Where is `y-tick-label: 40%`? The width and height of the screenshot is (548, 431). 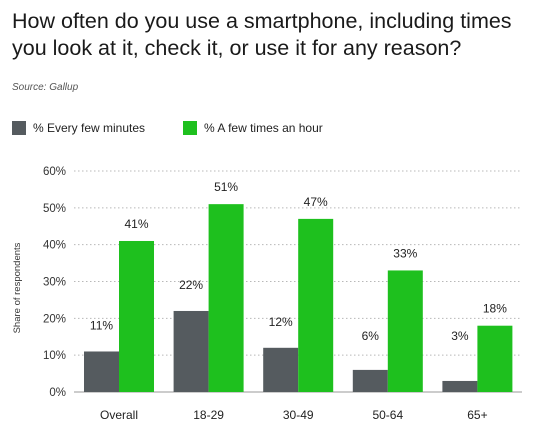 y-tick-label: 40% is located at coordinates (54, 246).